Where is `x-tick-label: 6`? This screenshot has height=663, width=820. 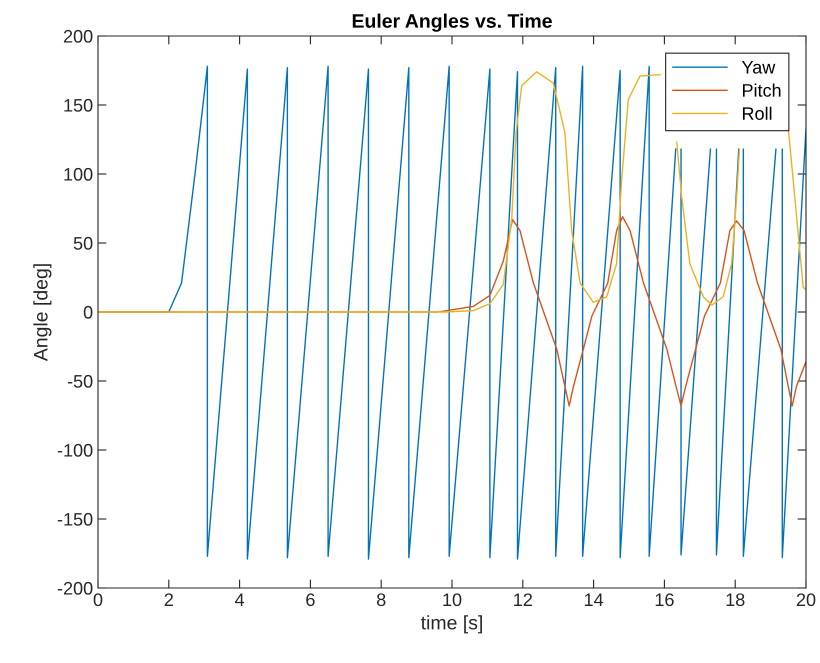
x-tick-label: 6 is located at coordinates (310, 599).